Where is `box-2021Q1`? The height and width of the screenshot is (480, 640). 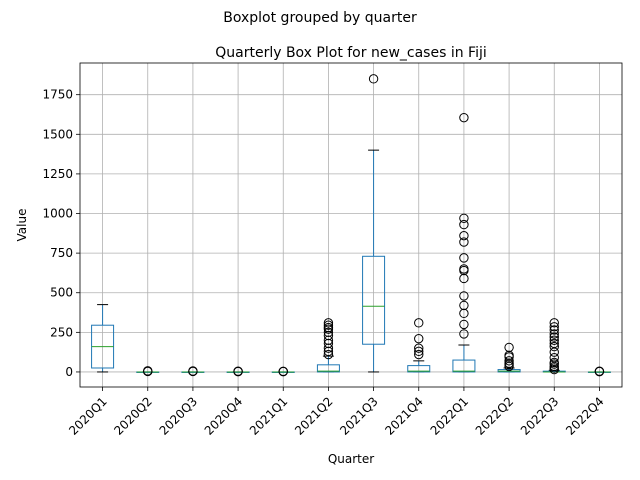
box-2021Q1 is located at coordinates (283, 371).